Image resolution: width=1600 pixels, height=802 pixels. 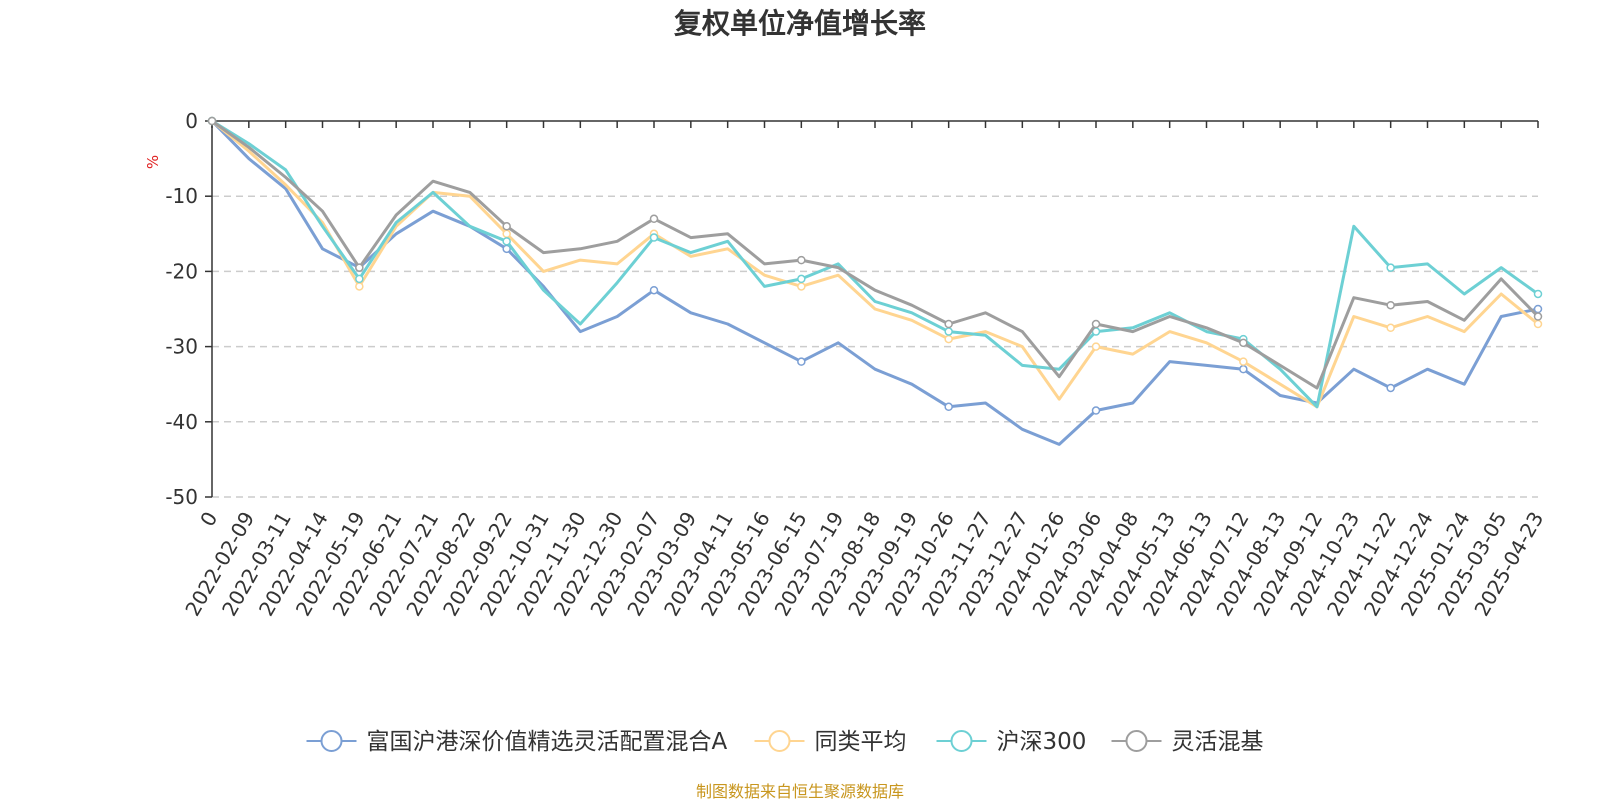 What do you see at coordinates (1042, 742) in the screenshot?
I see `legend-label: 沪深300` at bounding box center [1042, 742].